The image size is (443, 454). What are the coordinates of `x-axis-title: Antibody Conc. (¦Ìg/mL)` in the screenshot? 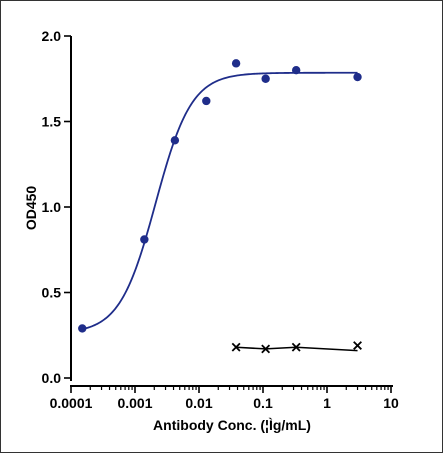 It's located at (232, 425).